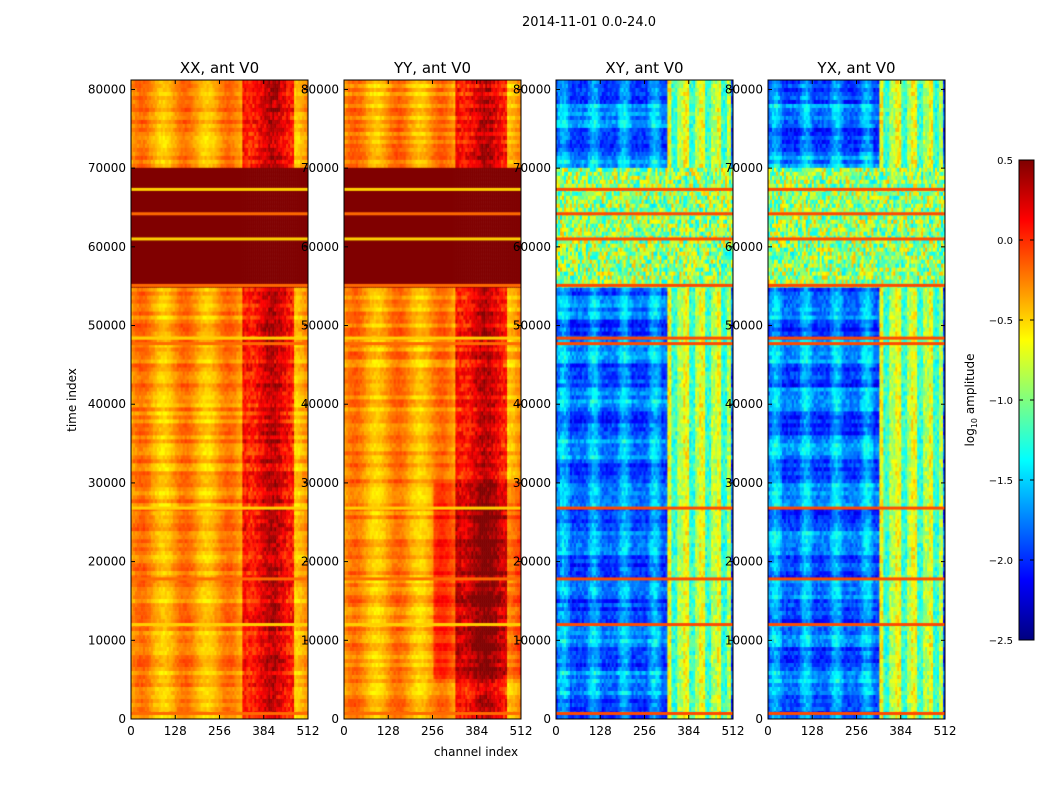 This screenshot has width=1050, height=800. I want to click on y-axis-label: time index, so click(72, 400).